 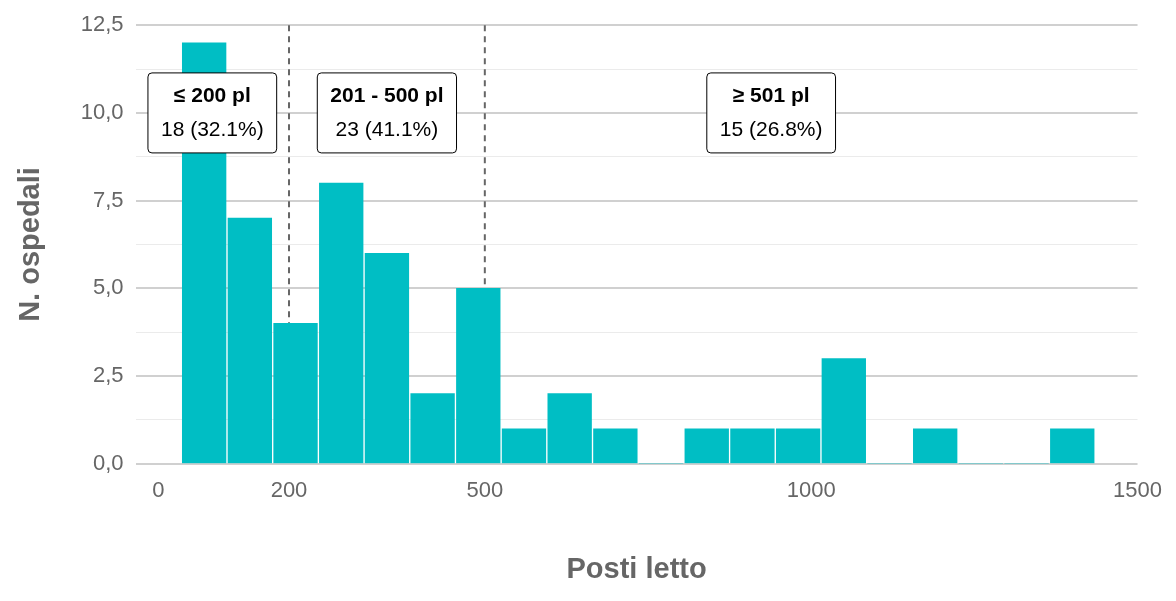 What do you see at coordinates (102, 24) in the screenshot?
I see `y-tick-label: 12,5` at bounding box center [102, 24].